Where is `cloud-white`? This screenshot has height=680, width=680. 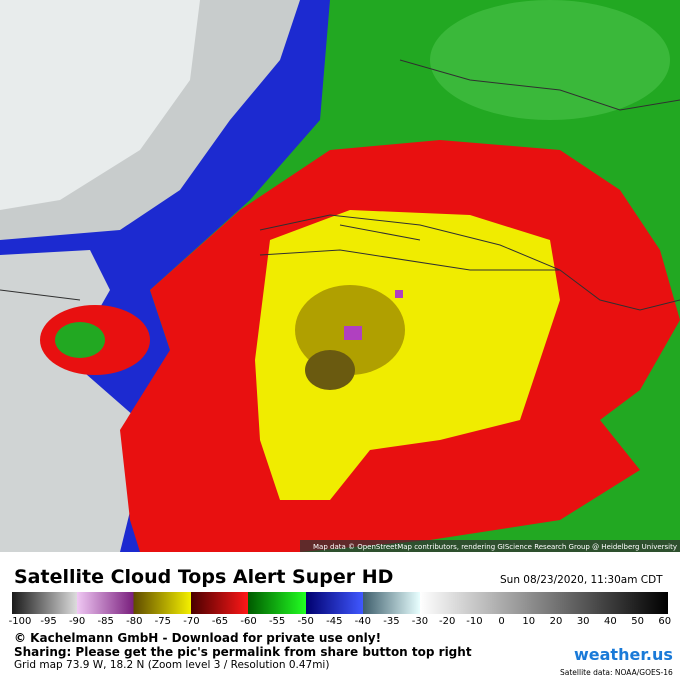
cloud-white is located at coordinates (100, 105).